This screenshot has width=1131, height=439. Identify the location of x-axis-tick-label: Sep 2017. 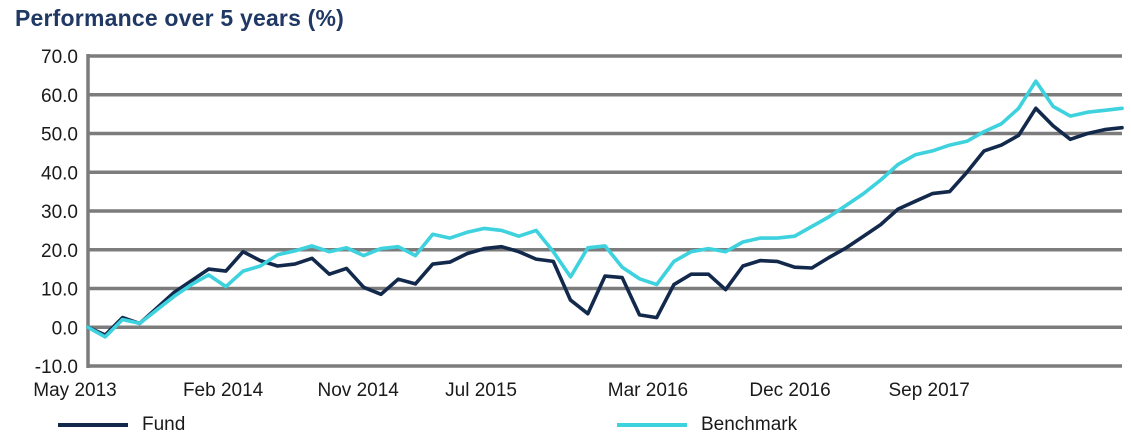
(928, 390).